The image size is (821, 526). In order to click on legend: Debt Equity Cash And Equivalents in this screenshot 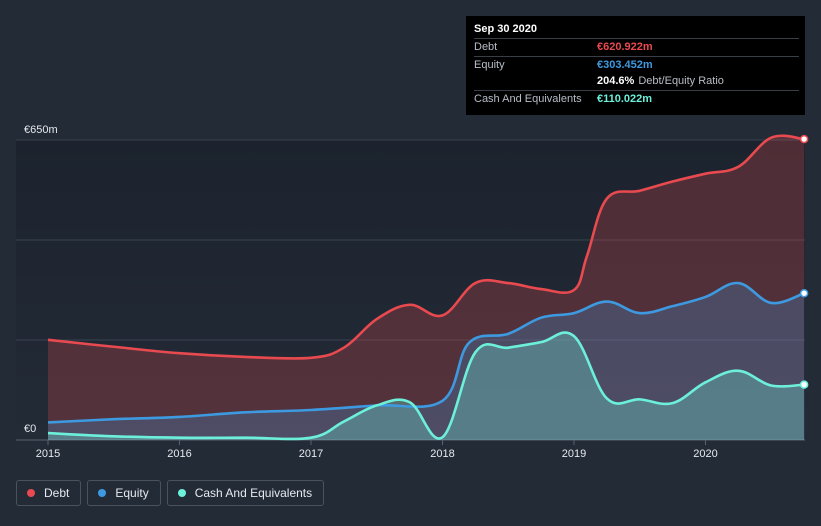, I will do `click(170, 493)`.